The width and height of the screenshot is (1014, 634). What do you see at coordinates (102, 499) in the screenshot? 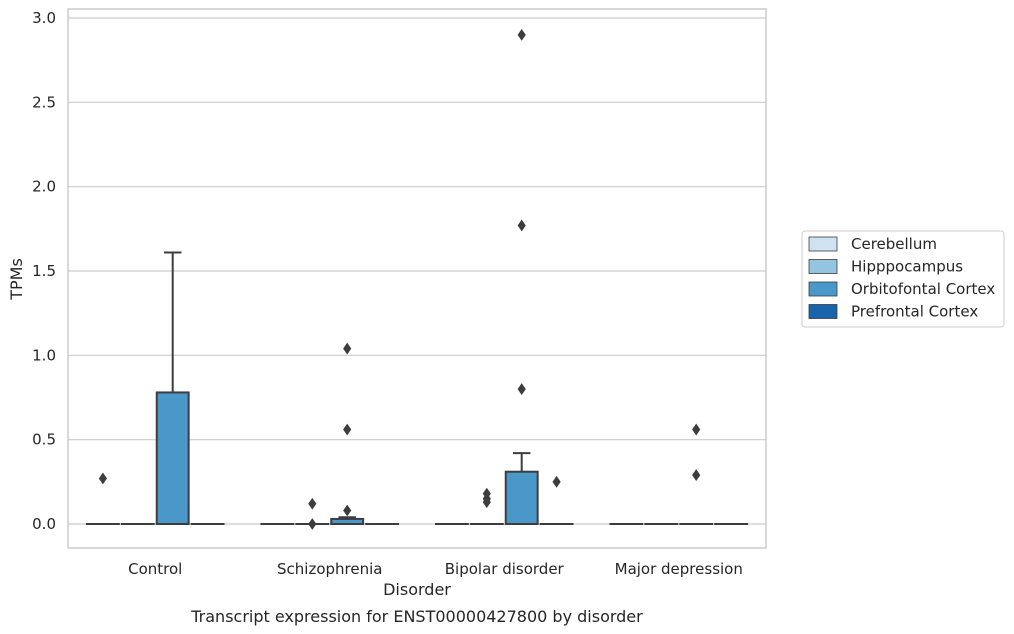
I see `box-cerebellum` at bounding box center [102, 499].